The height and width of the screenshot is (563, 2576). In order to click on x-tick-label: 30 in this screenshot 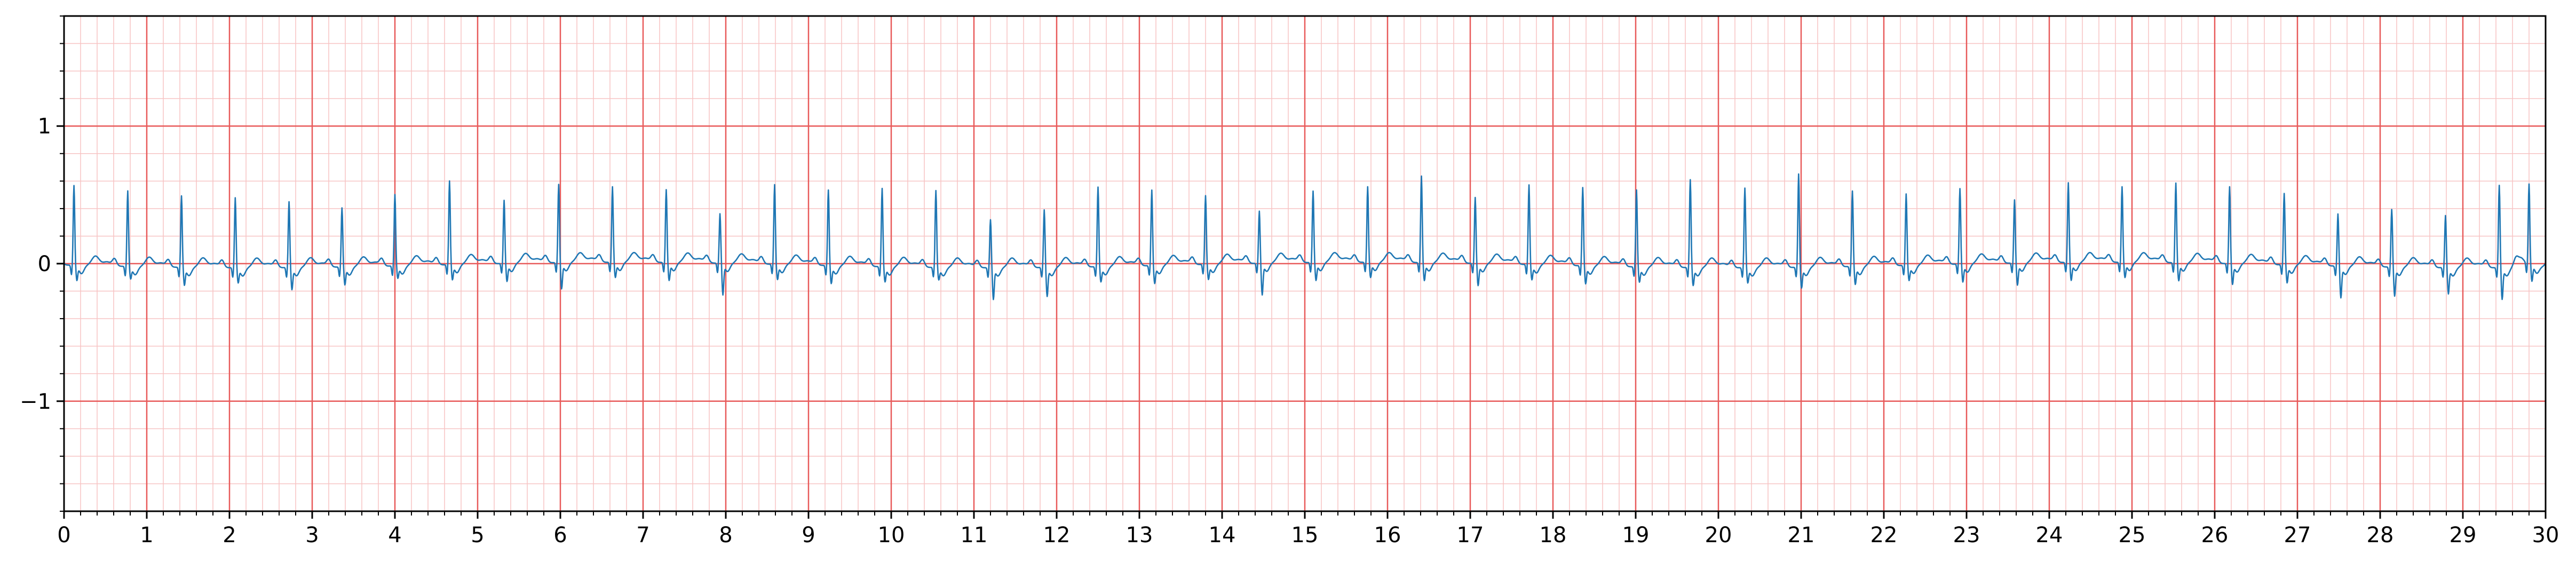, I will do `click(2545, 535)`.